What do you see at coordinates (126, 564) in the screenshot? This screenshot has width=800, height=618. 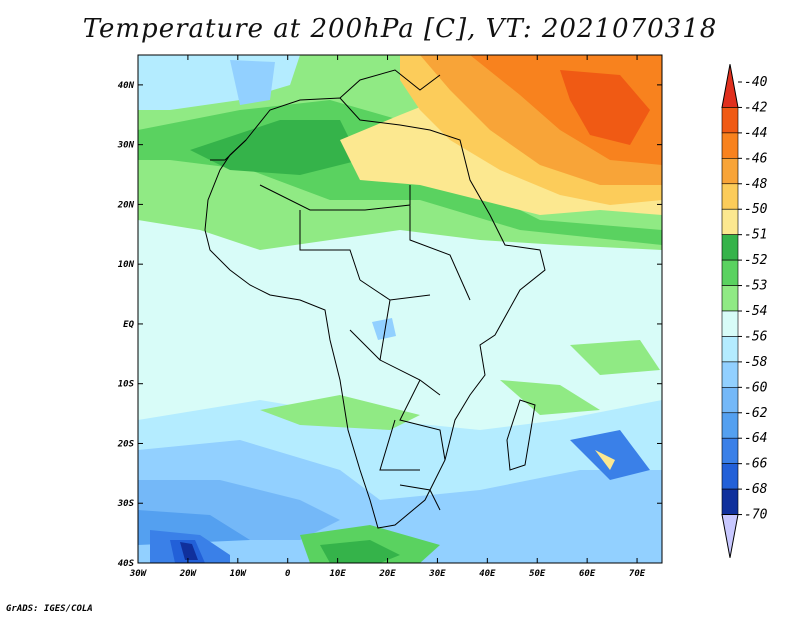 I see `y-tick-label: 40S` at bounding box center [126, 564].